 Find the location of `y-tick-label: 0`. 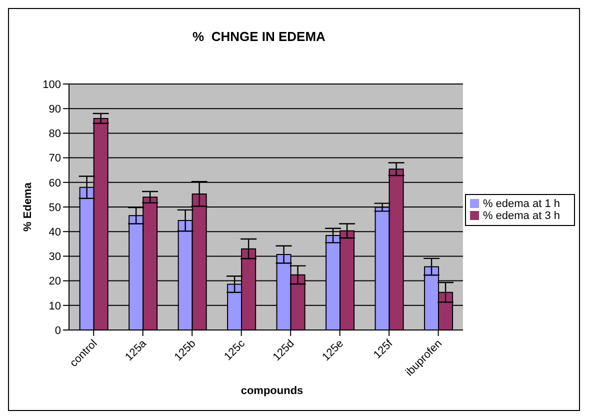

y-tick-label: 0 is located at coordinates (57, 330).